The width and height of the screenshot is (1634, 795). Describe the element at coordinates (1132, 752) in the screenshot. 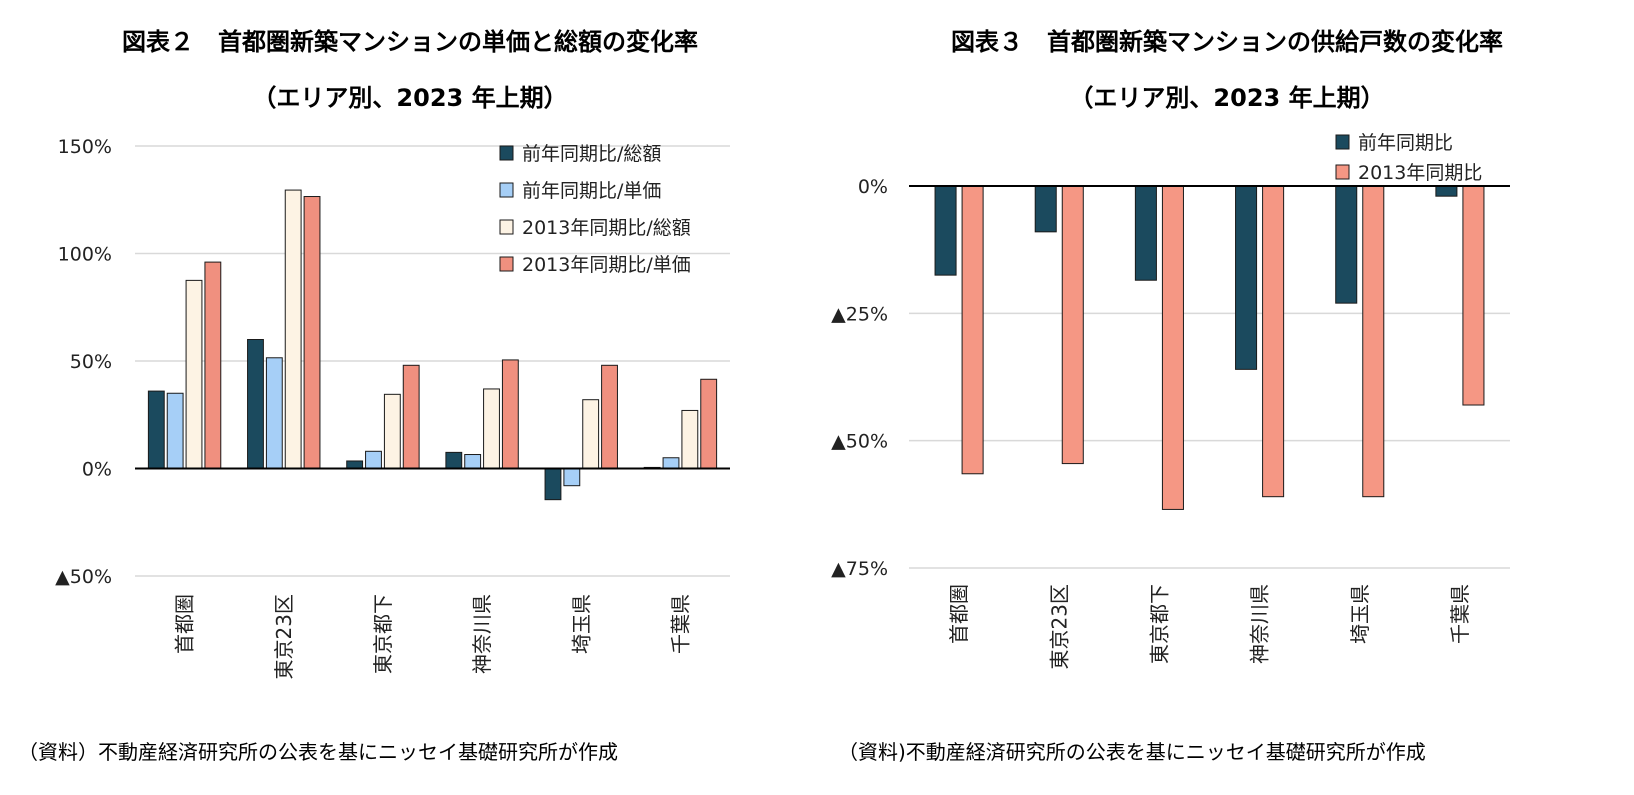

I see `source-note: （資料)不動産経済研究所の公表を基にニッセイ基礎研究所が作成` at that location.